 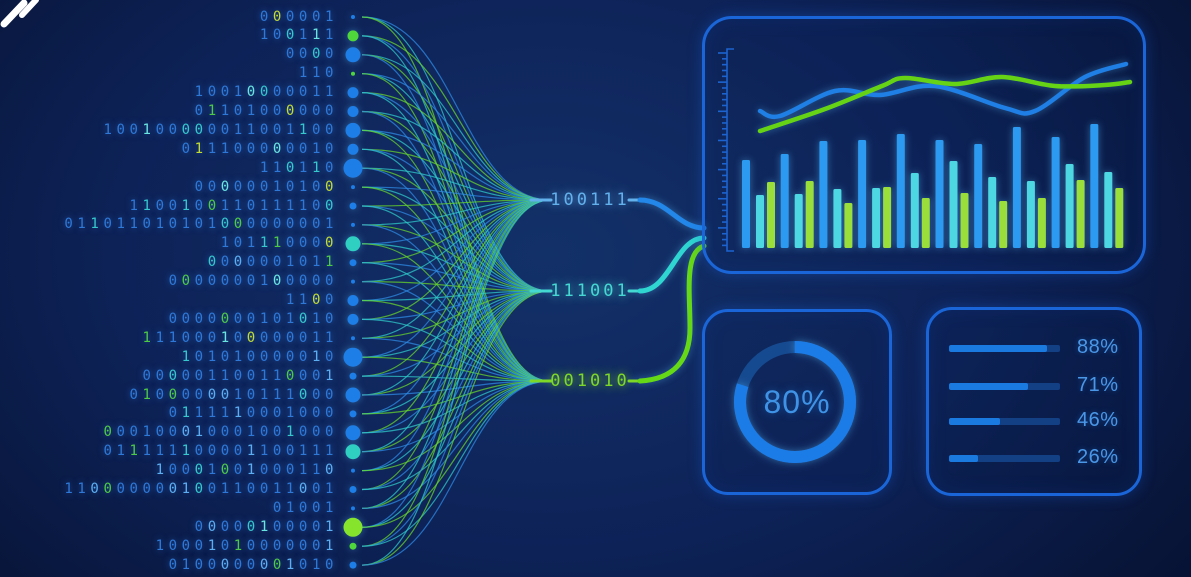 I want to click on green-line, so click(x=945, y=104).